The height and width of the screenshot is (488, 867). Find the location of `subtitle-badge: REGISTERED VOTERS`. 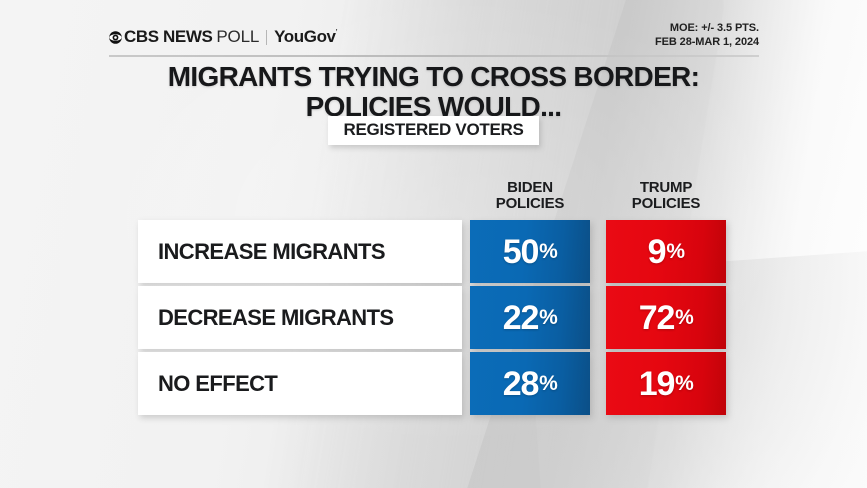

subtitle-badge: REGISTERED VOTERS is located at coordinates (433, 130).